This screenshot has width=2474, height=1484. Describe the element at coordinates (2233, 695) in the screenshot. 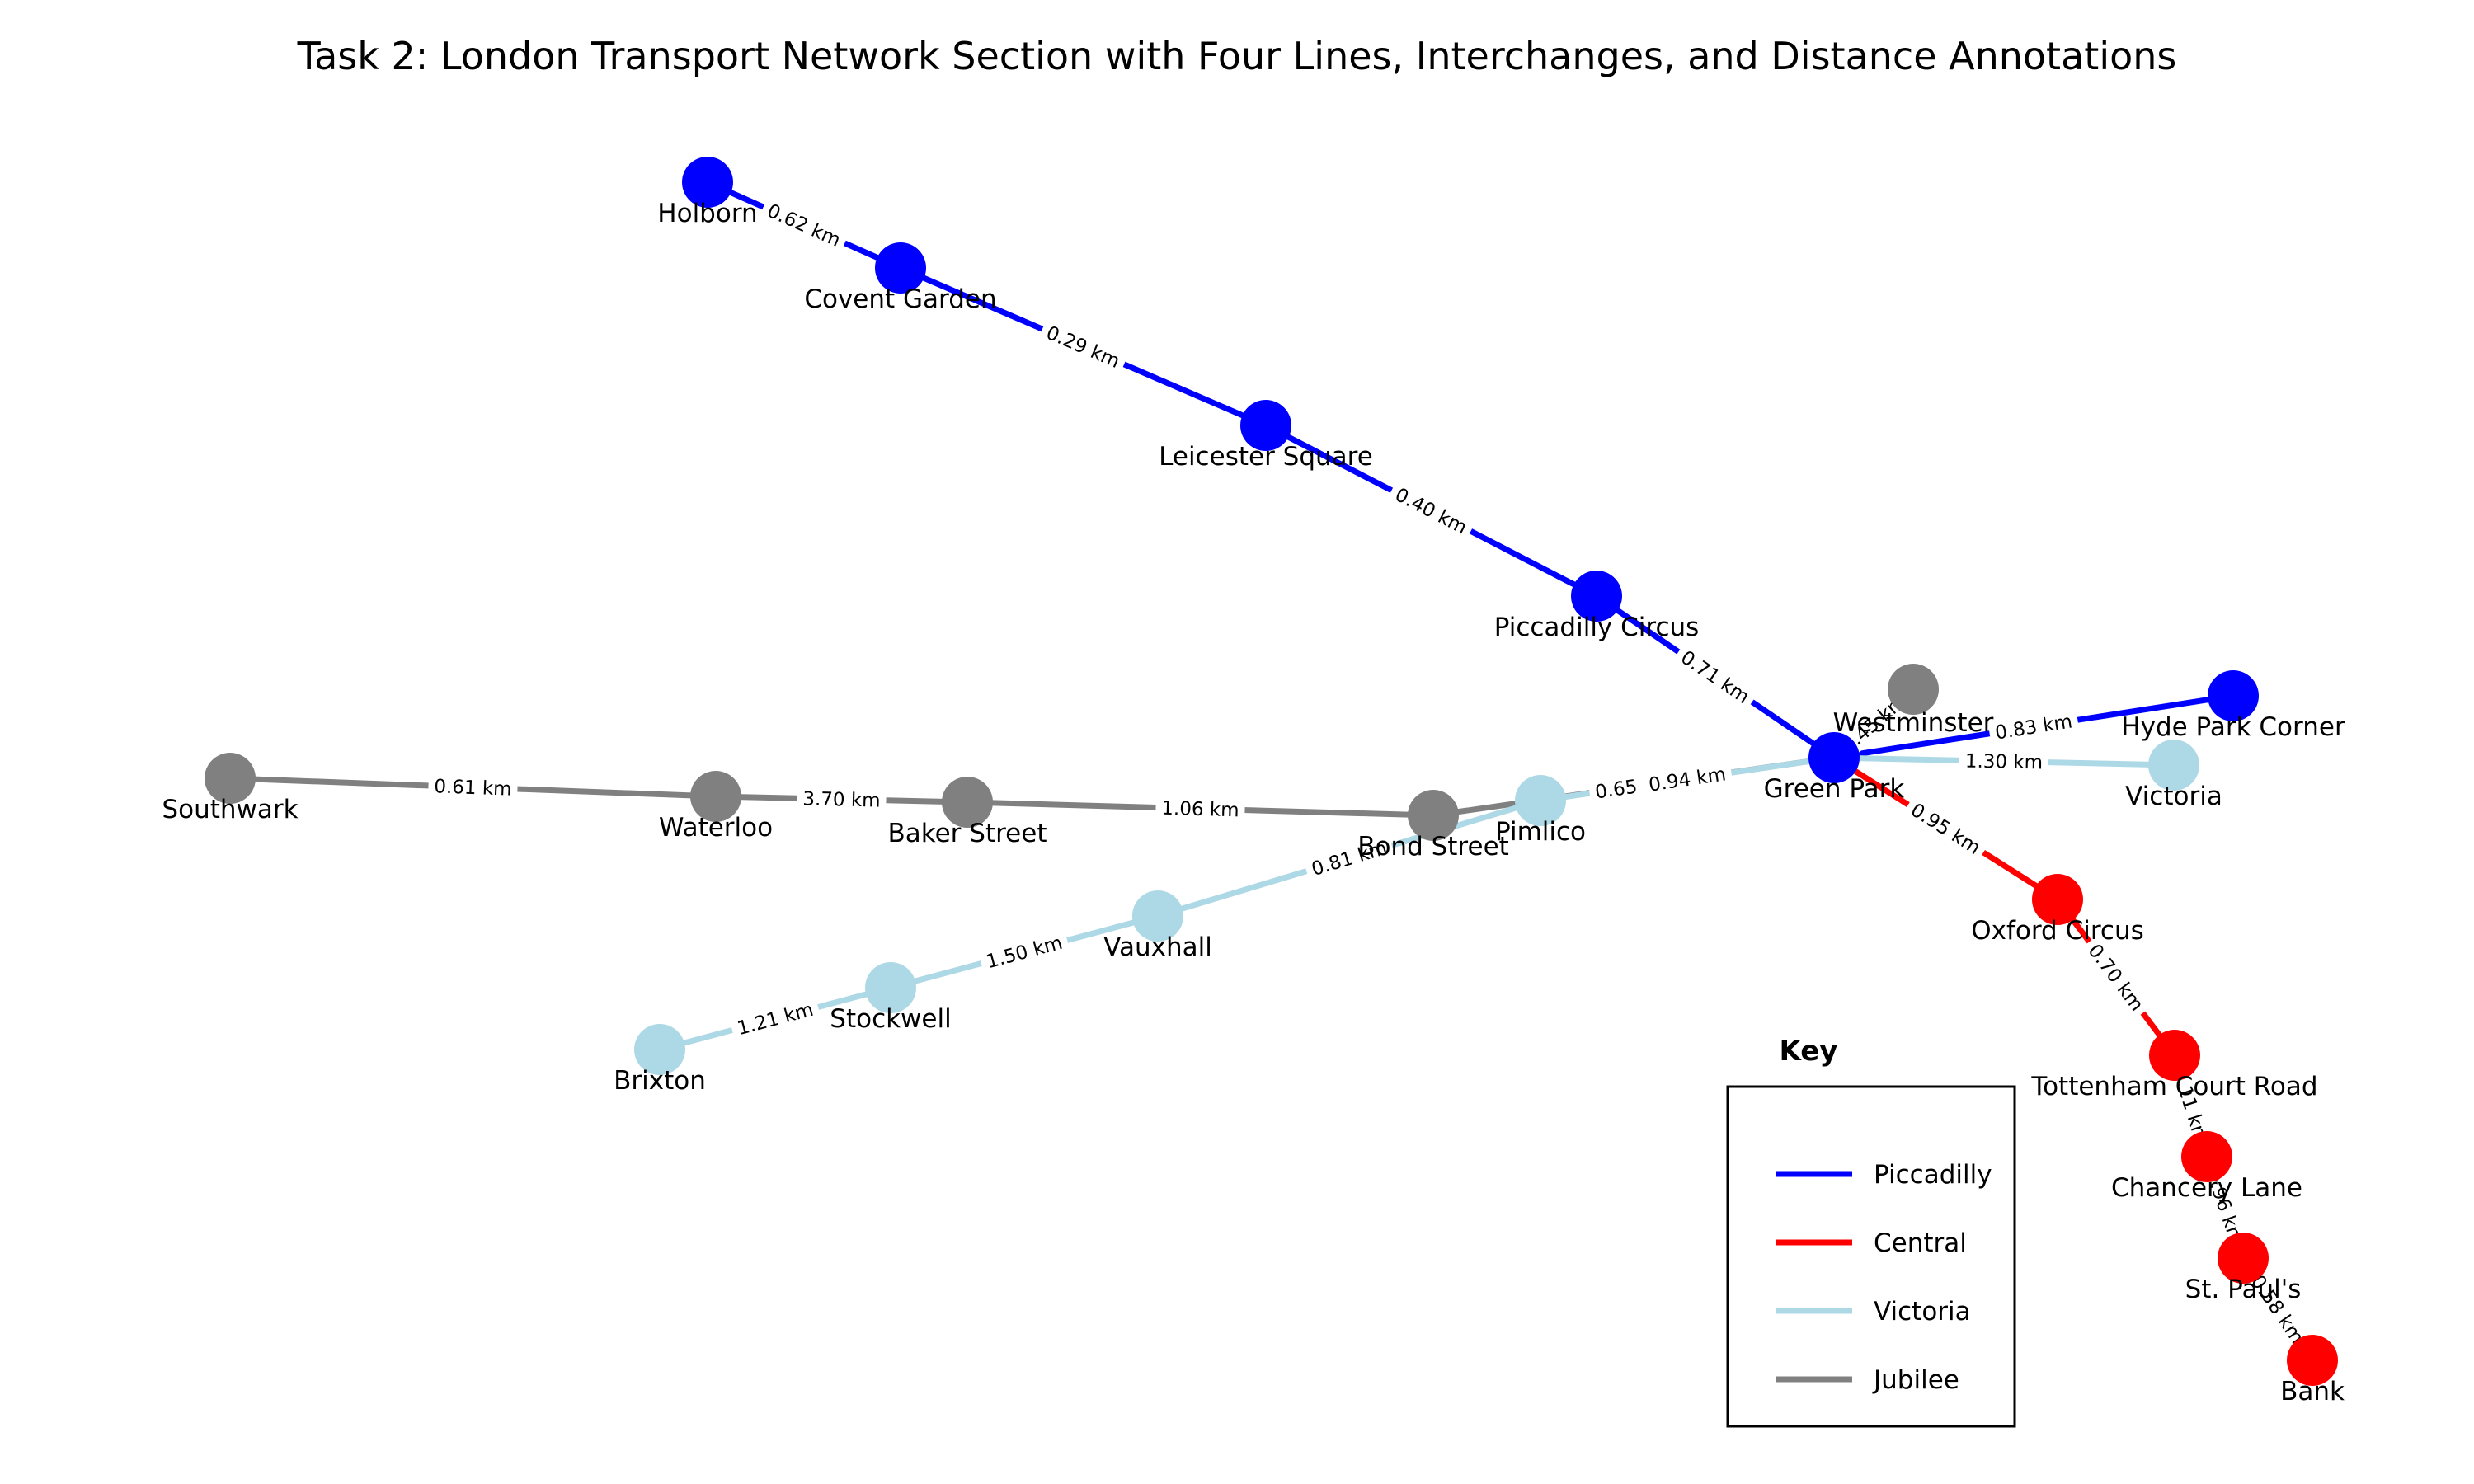

I see `station-node-hyde_park_corner` at that location.